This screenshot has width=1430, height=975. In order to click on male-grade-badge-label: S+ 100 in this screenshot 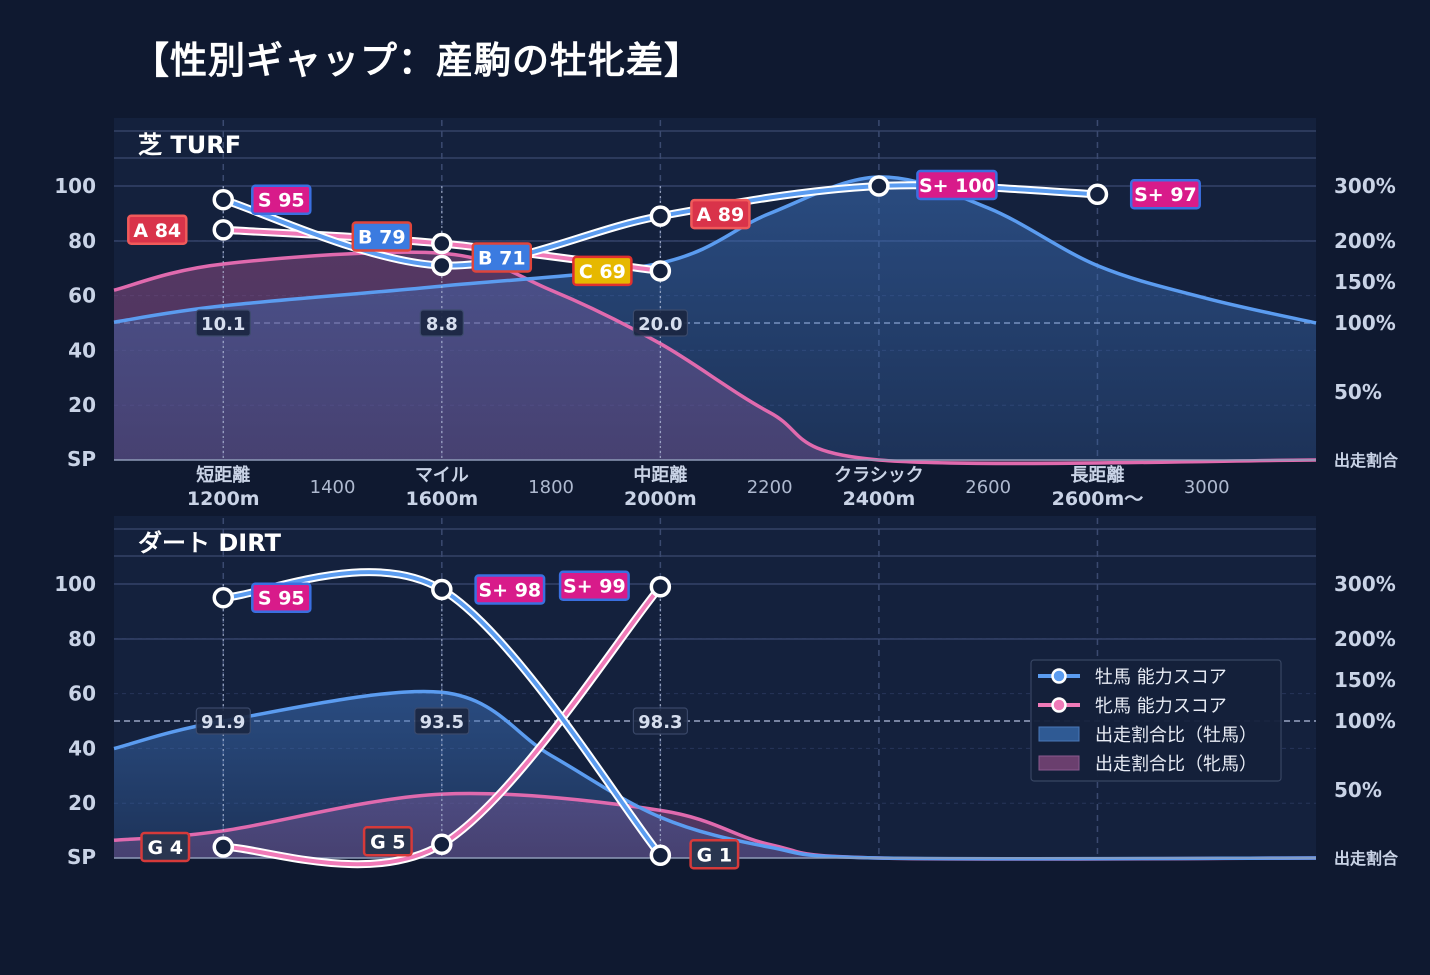, I will do `click(957, 186)`.